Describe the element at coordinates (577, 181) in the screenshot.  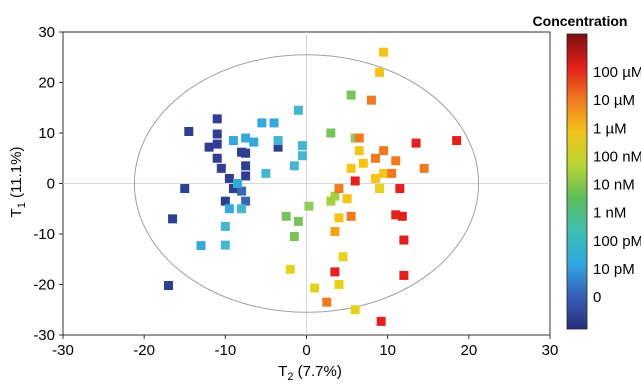
I see `colorbar-gradient` at that location.